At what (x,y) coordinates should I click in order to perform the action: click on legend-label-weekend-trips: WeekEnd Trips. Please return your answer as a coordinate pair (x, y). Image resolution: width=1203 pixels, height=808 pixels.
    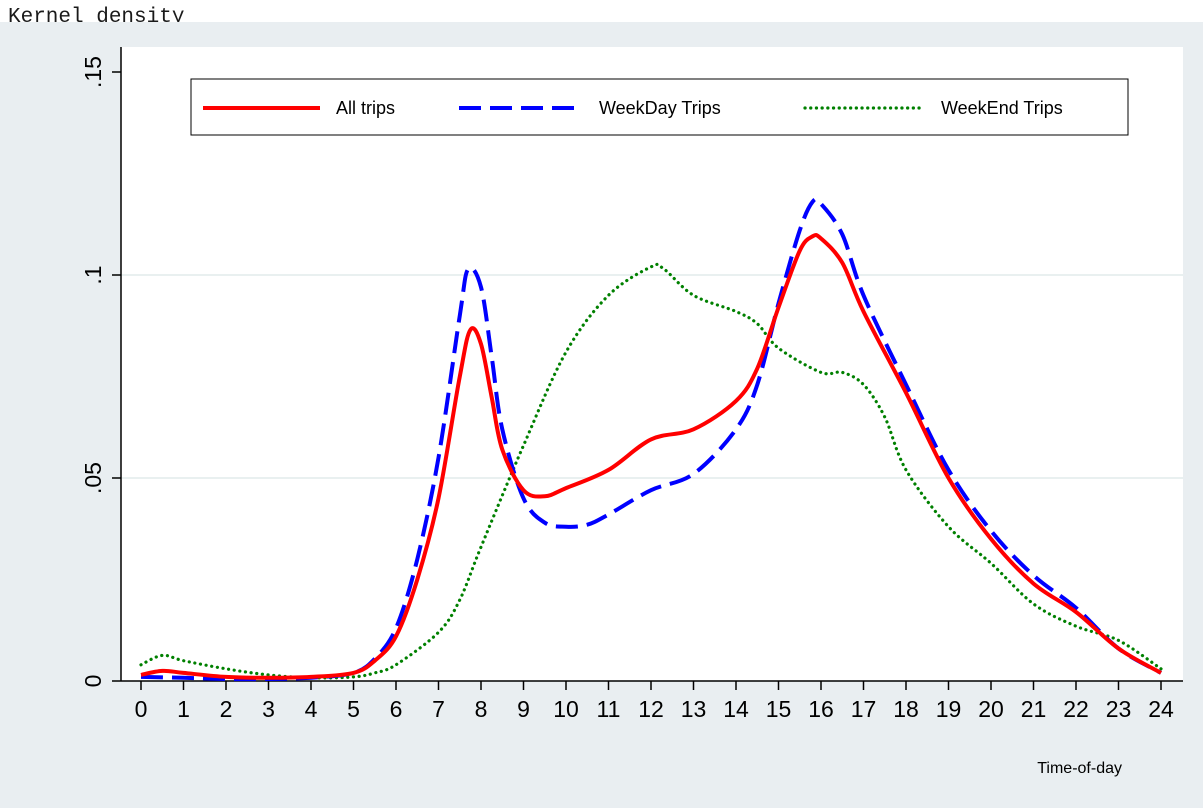
    Looking at the image, I should click on (1002, 108).